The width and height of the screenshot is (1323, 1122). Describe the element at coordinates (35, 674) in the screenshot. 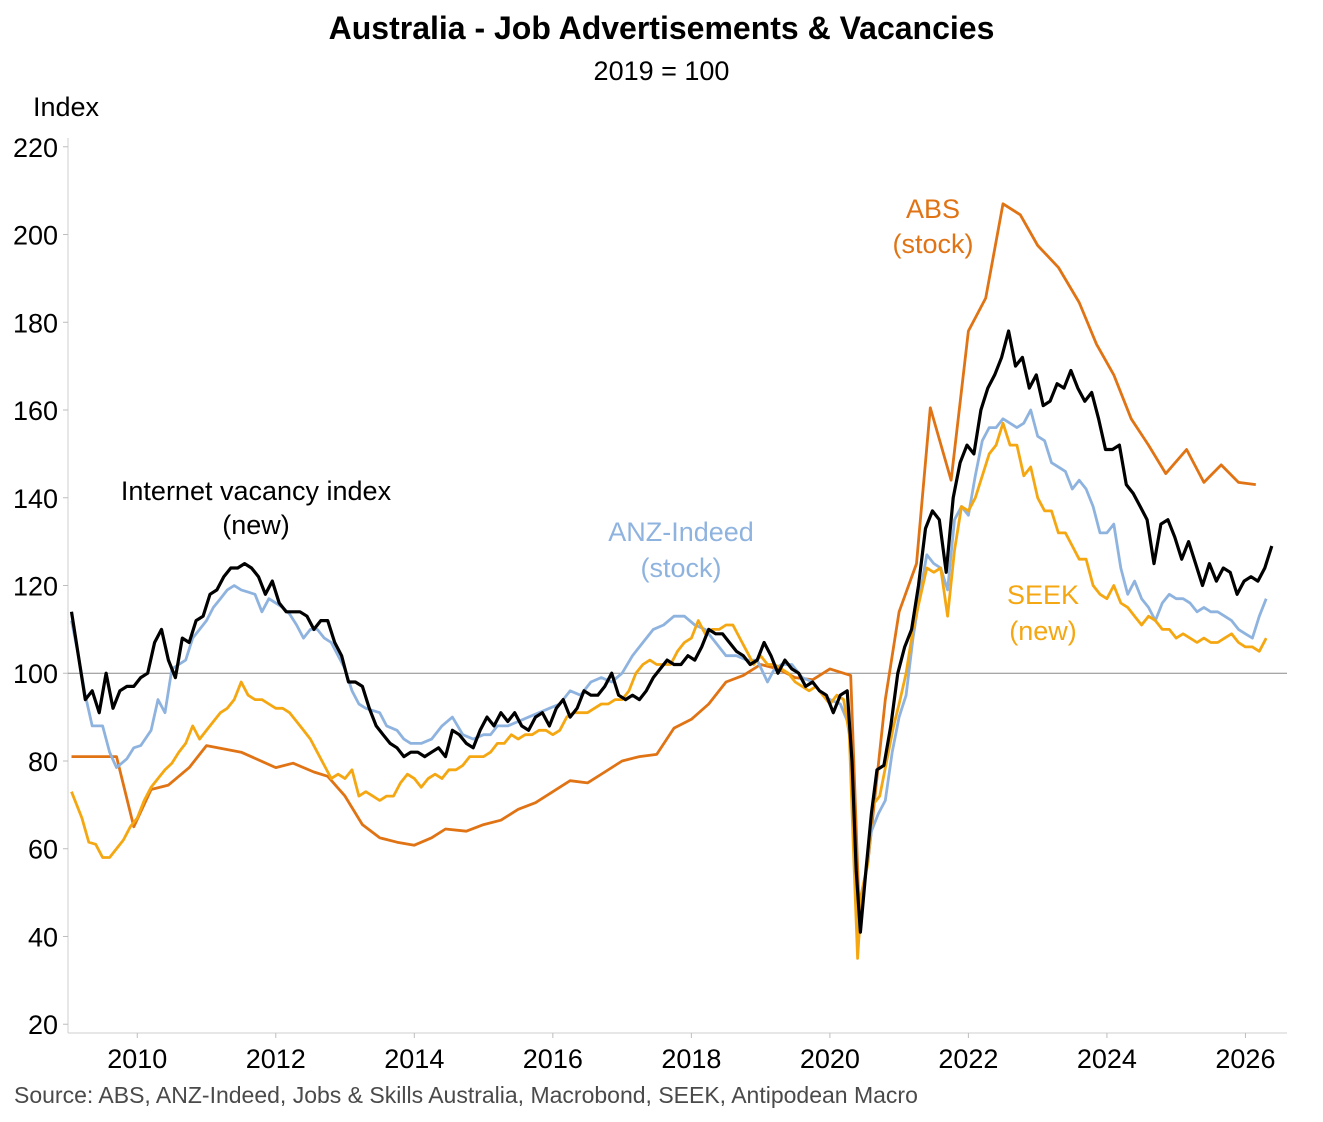

I see `y-tick-label: 100` at that location.